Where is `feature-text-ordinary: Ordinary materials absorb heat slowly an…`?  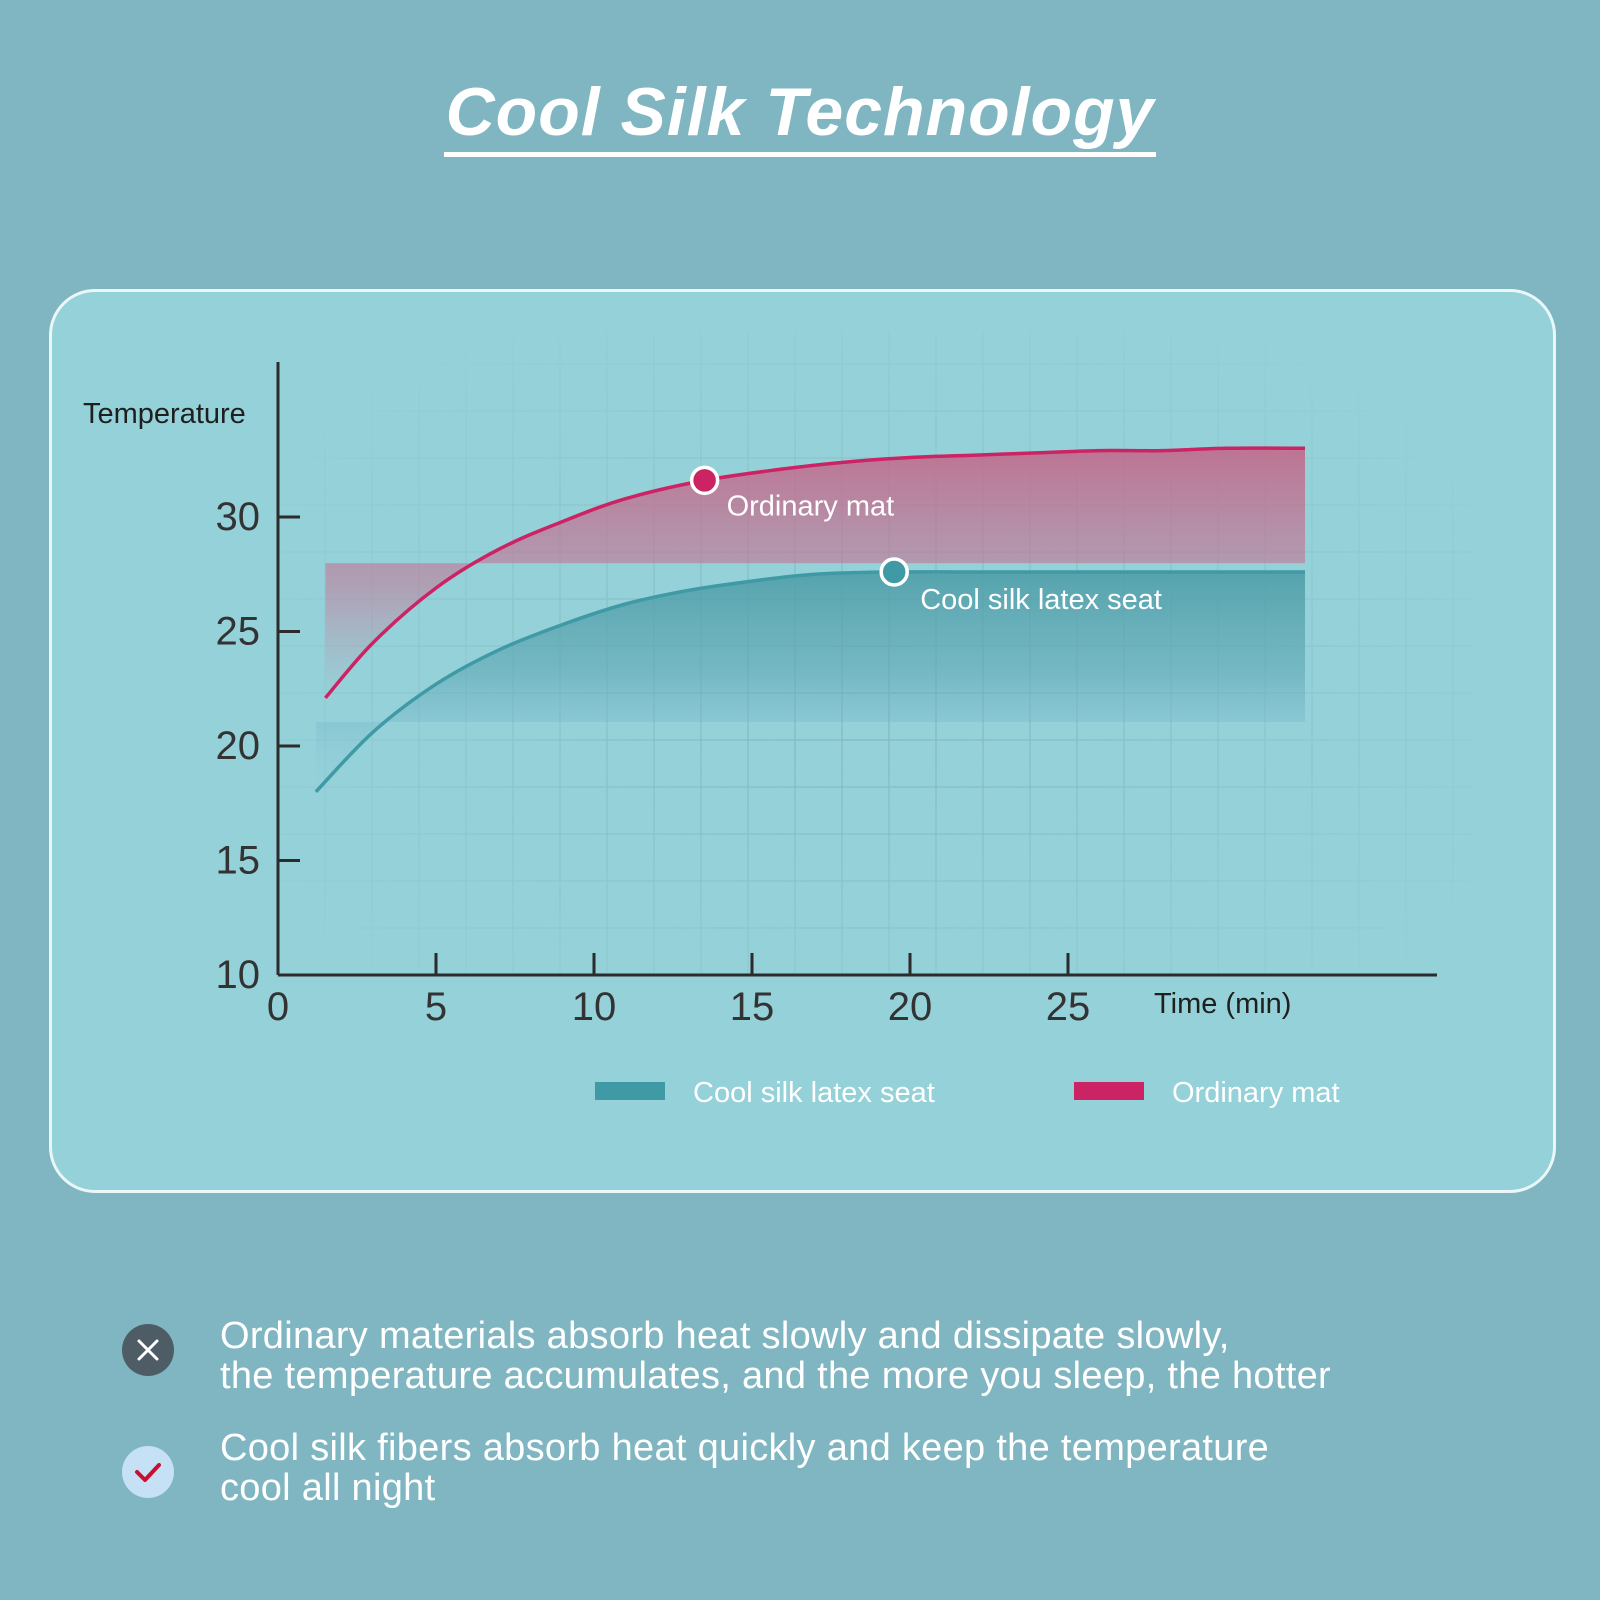 feature-text-ordinary: Ordinary materials absorb heat slowly an… is located at coordinates (845, 1356).